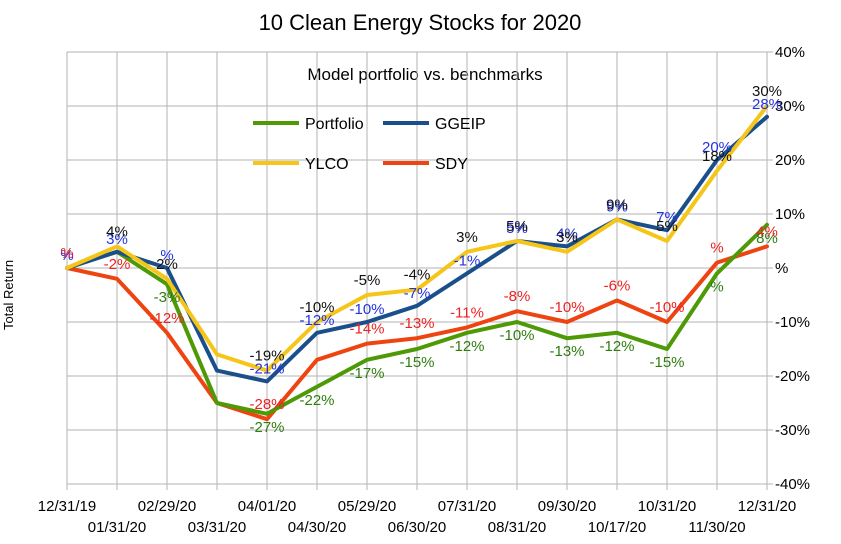 This screenshot has height=544, width=841. Describe the element at coordinates (67, 506) in the screenshot. I see `x-tick-label: 12/31/19` at that location.